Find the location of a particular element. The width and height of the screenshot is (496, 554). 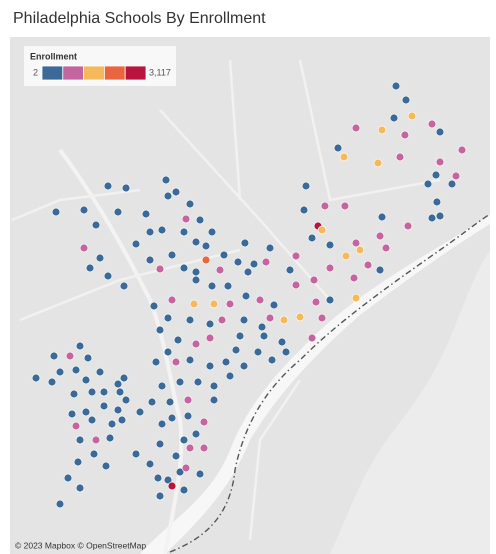

legend-tick-label: 3,117 is located at coordinates (160, 72).